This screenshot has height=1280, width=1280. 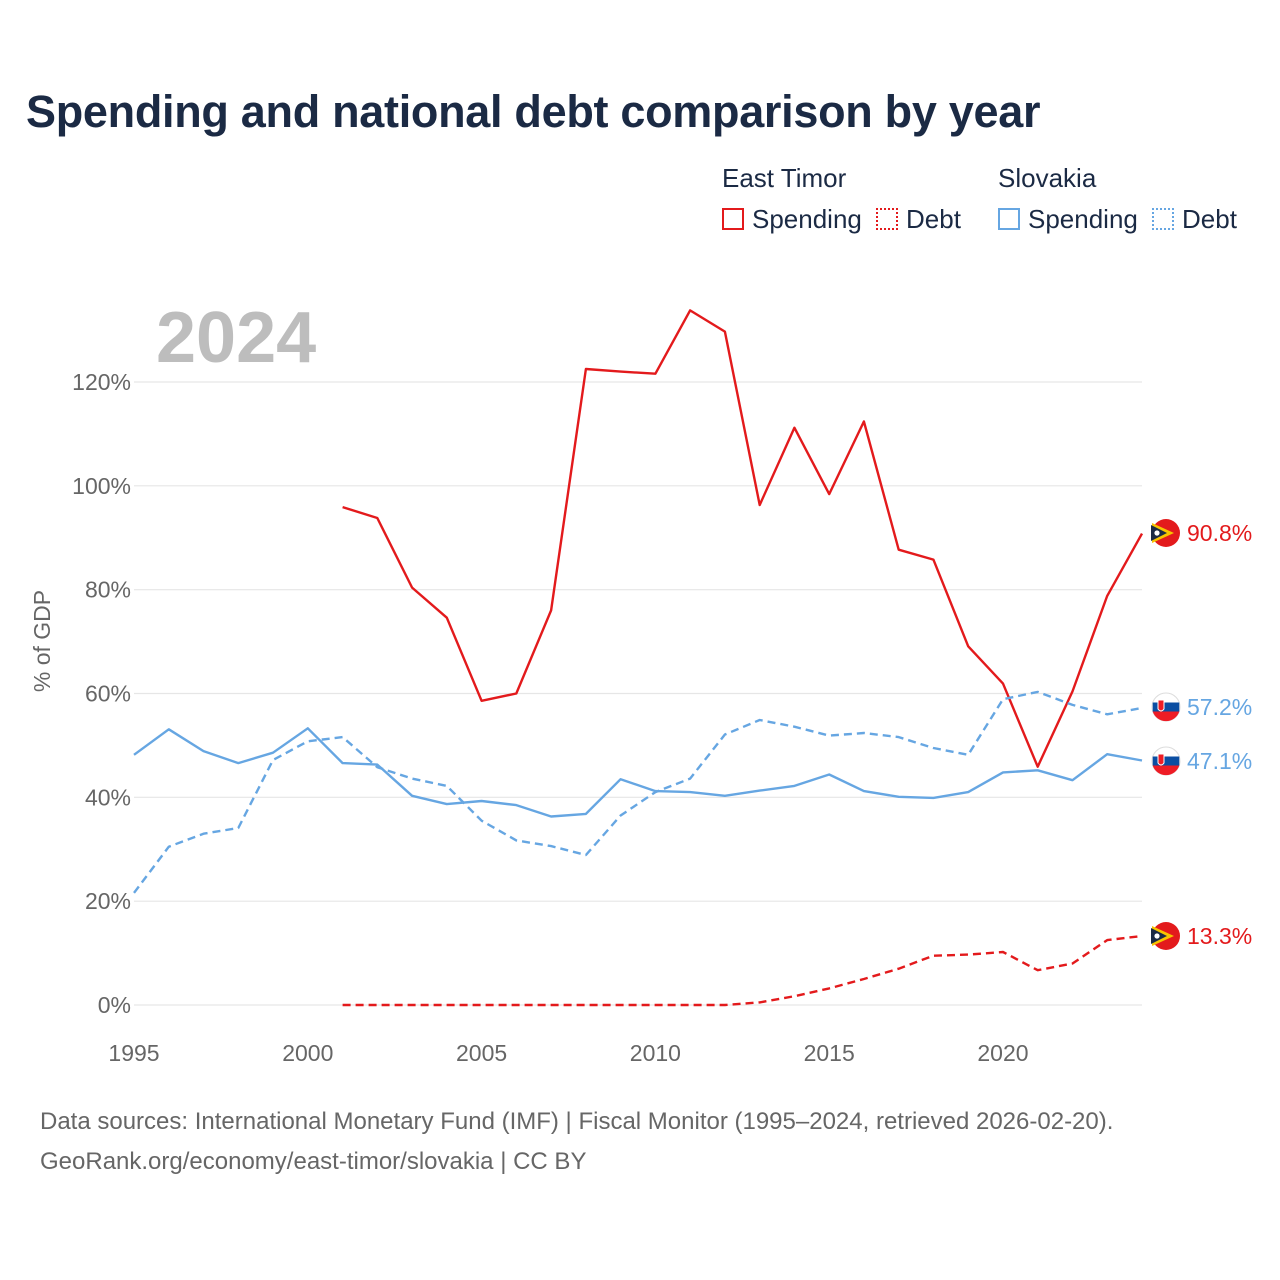 I want to click on legend-item-east-timor-spending: Spending, so click(x=792, y=219).